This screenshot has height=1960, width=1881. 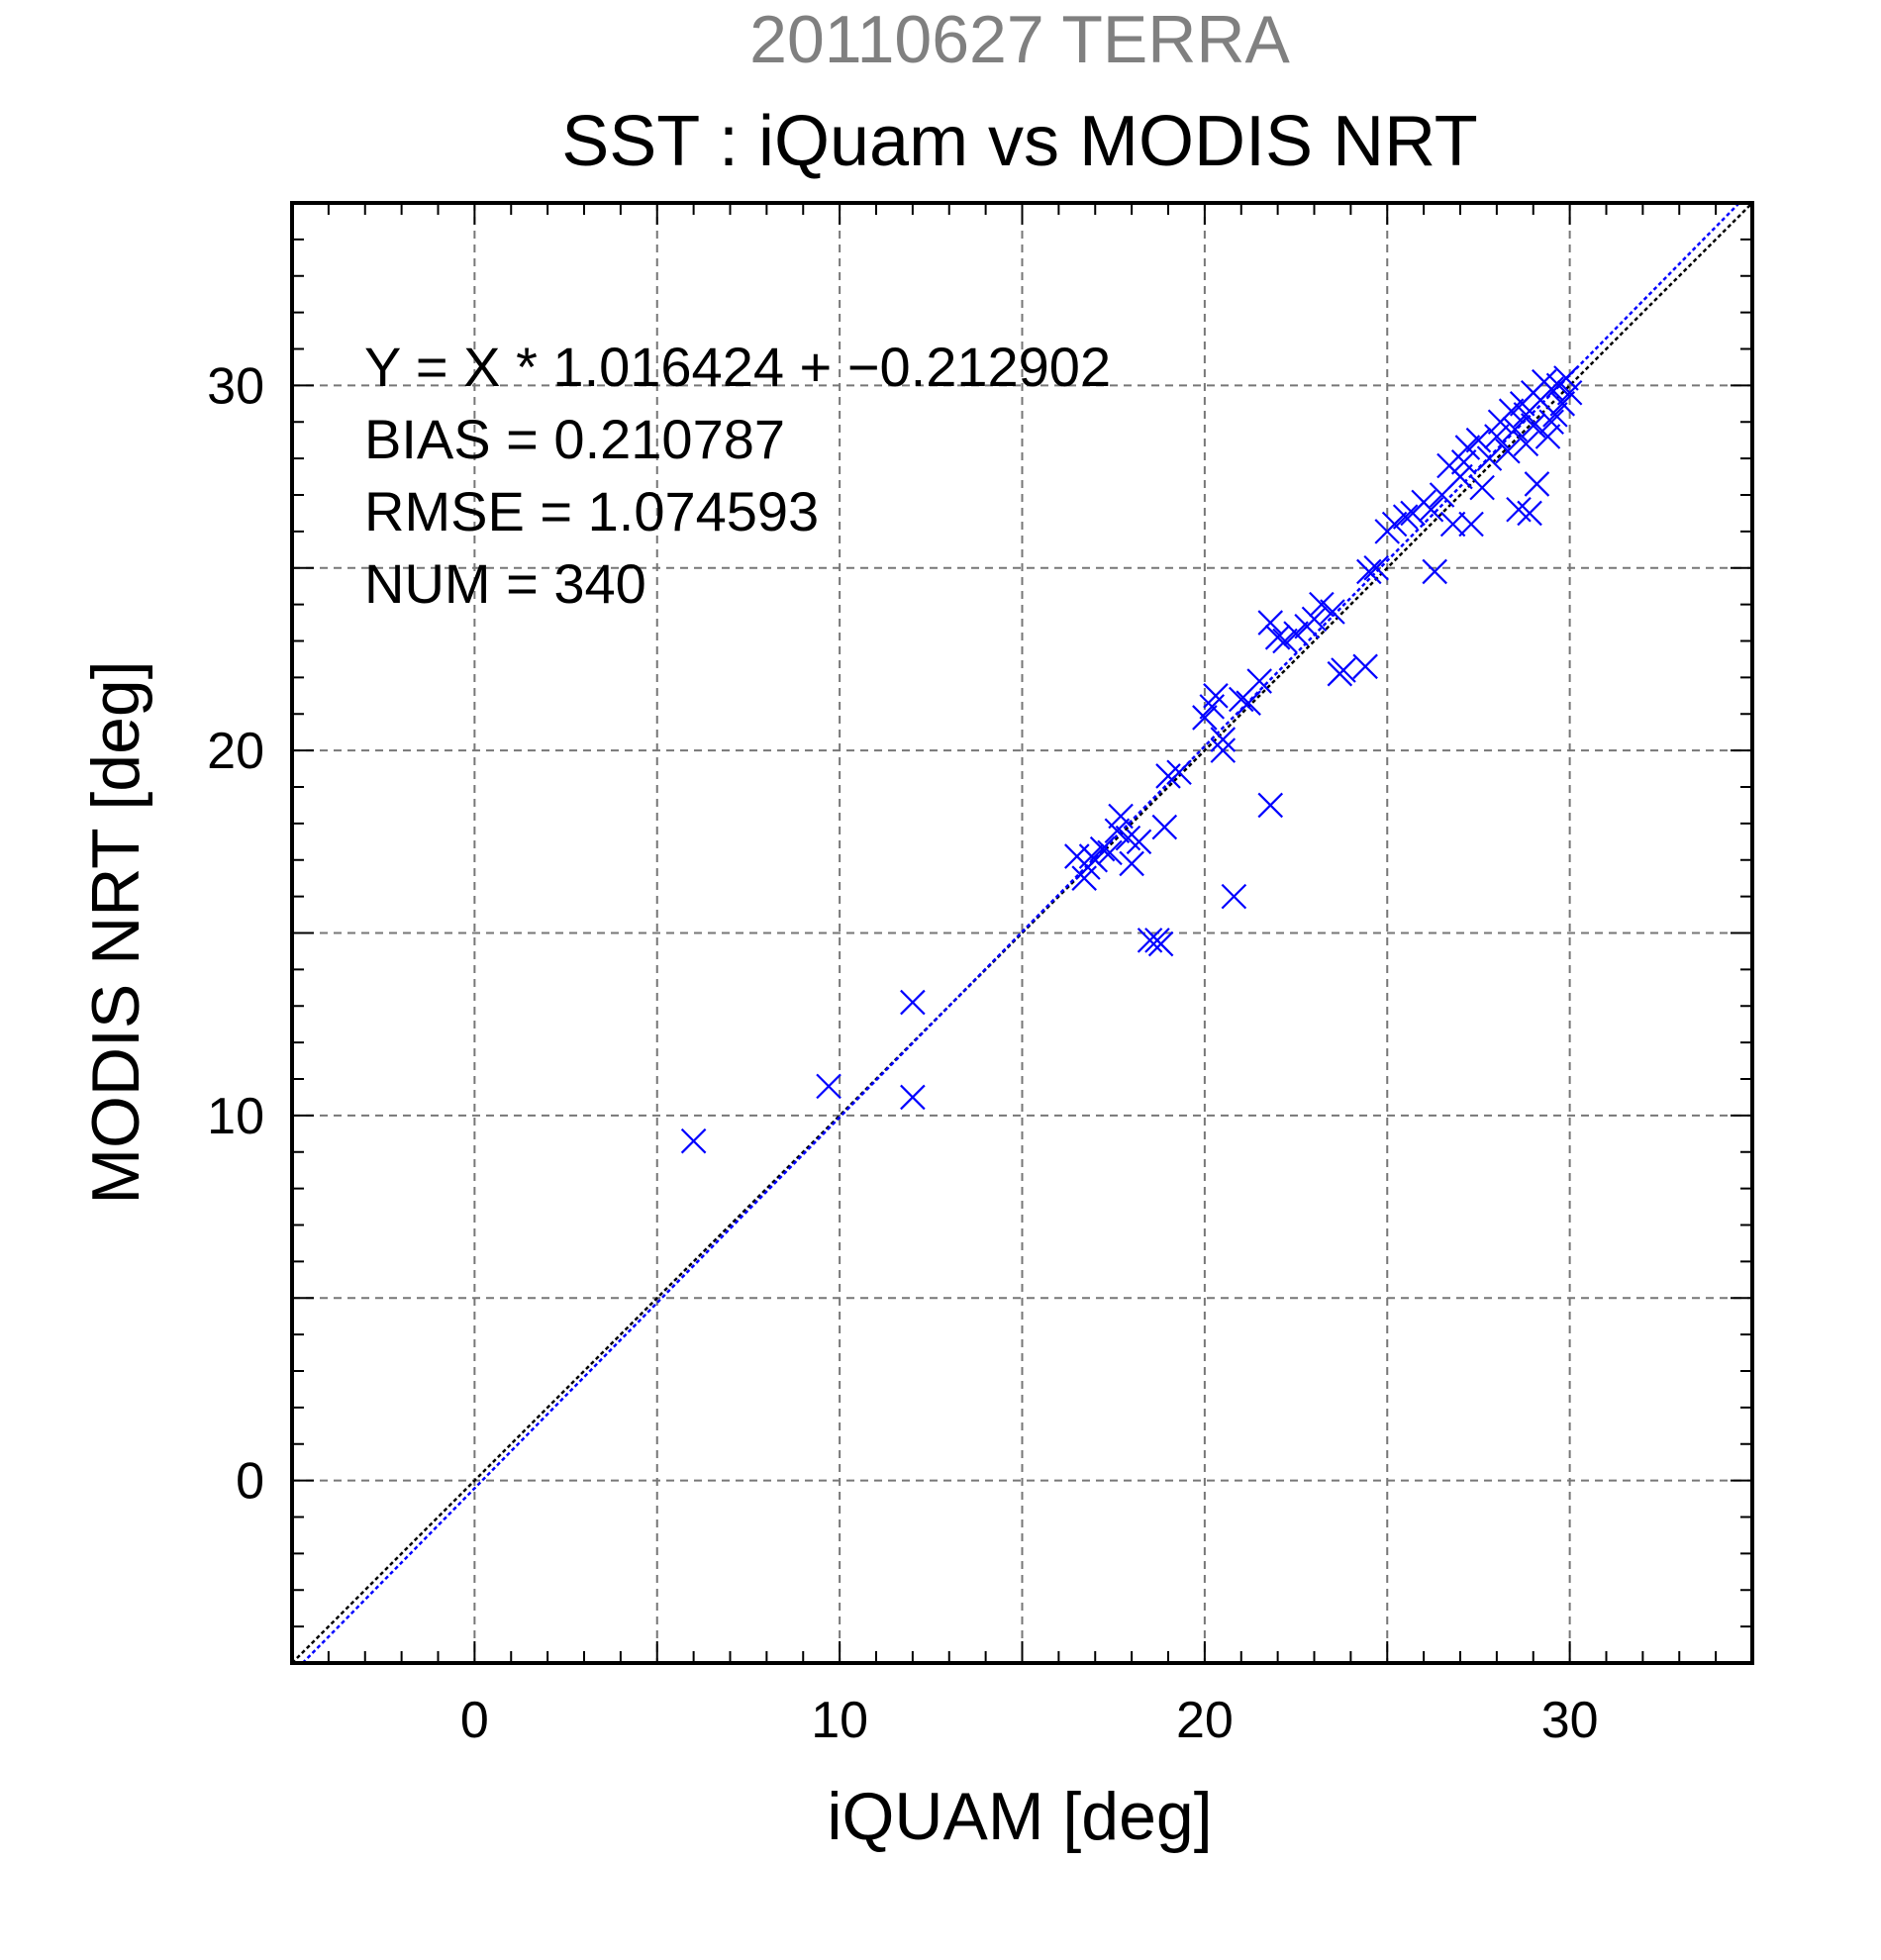 I want to click on stat-bias: BIAS = 0.210787, so click(x=575, y=439).